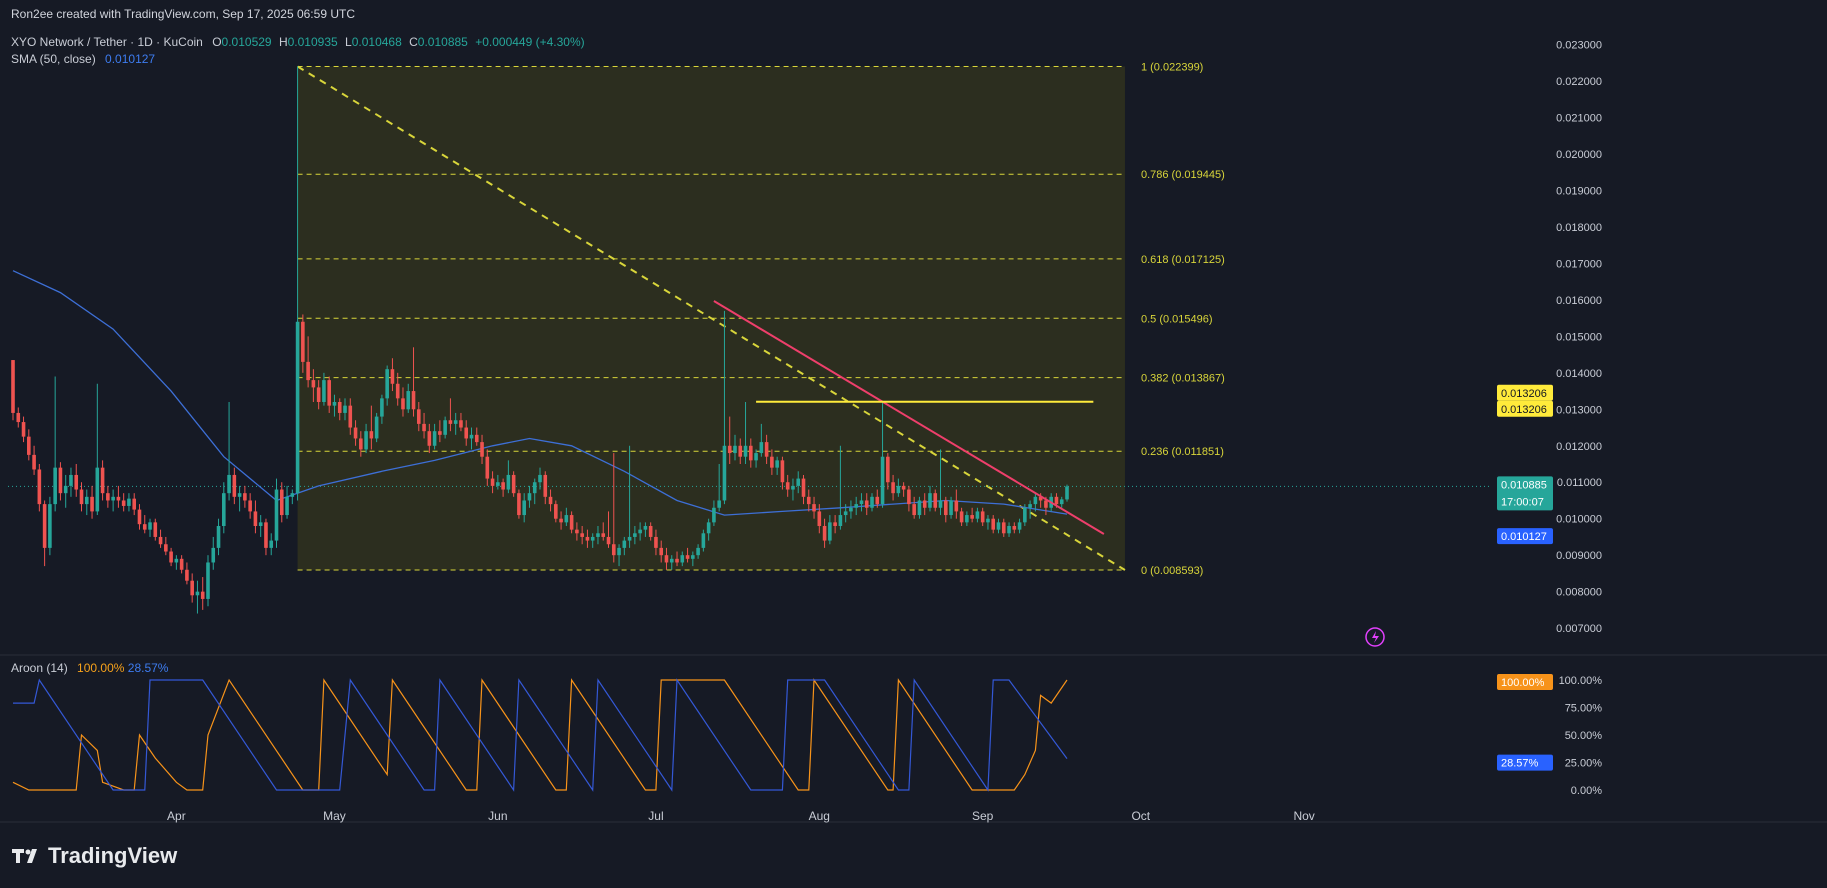 Image resolution: width=1827 pixels, height=888 pixels. Describe the element at coordinates (89, 668) in the screenshot. I see `aroon-legend: Aroon (14) 100.00% 28.57%` at that location.